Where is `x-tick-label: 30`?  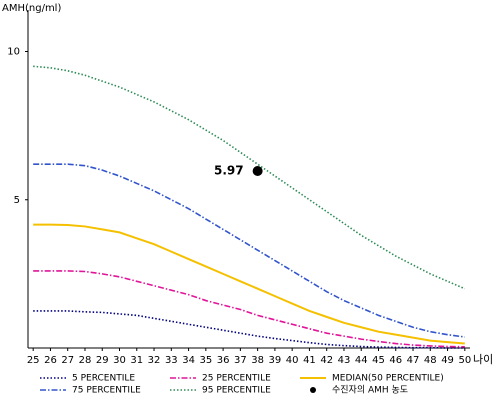
x-tick-label: 30 is located at coordinates (119, 360).